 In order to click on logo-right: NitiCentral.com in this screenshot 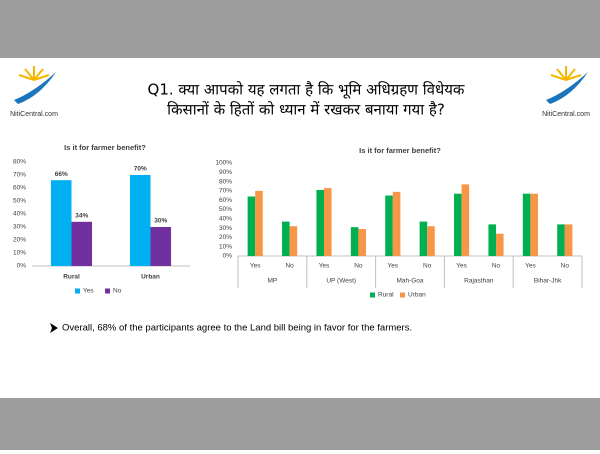, I will do `click(566, 92)`.